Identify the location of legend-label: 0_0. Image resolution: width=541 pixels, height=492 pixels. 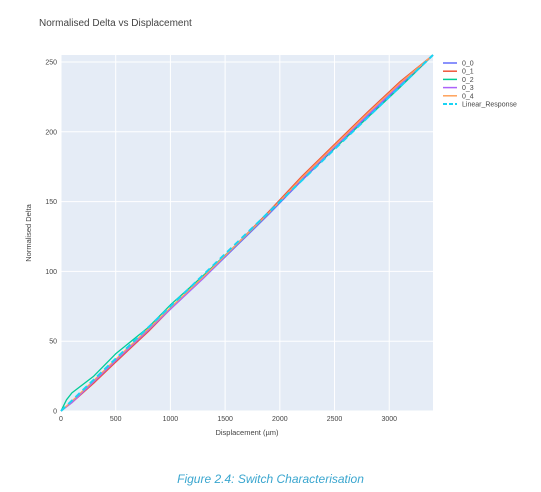
(468, 64).